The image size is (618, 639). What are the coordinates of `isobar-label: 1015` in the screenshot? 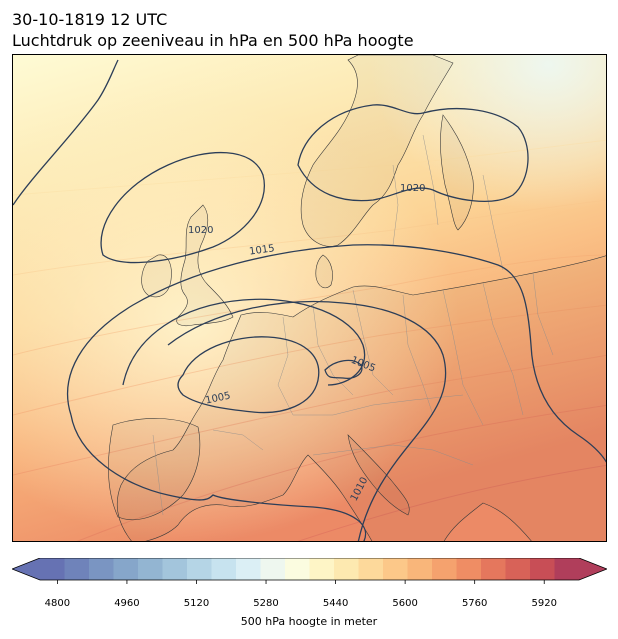 It's located at (262, 250).